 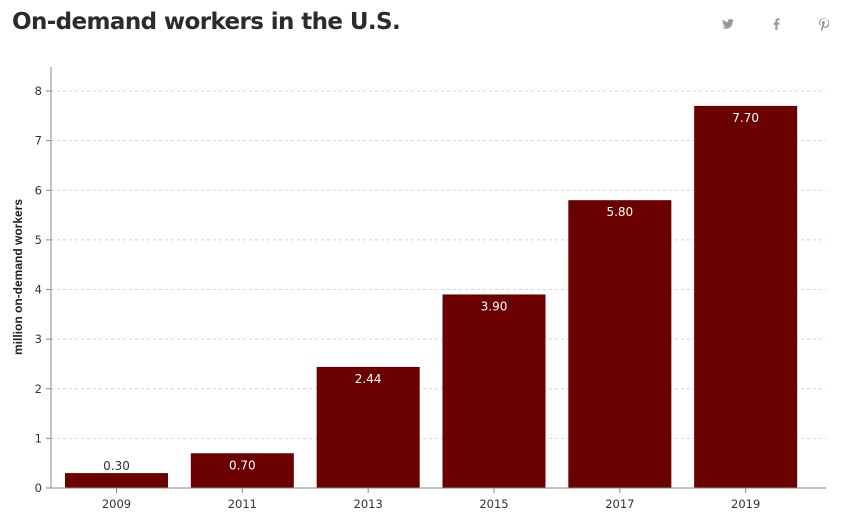 I want to click on x-axis-ticks: 2009 2011 2013 2015 2017 2019, so click(x=431, y=499).